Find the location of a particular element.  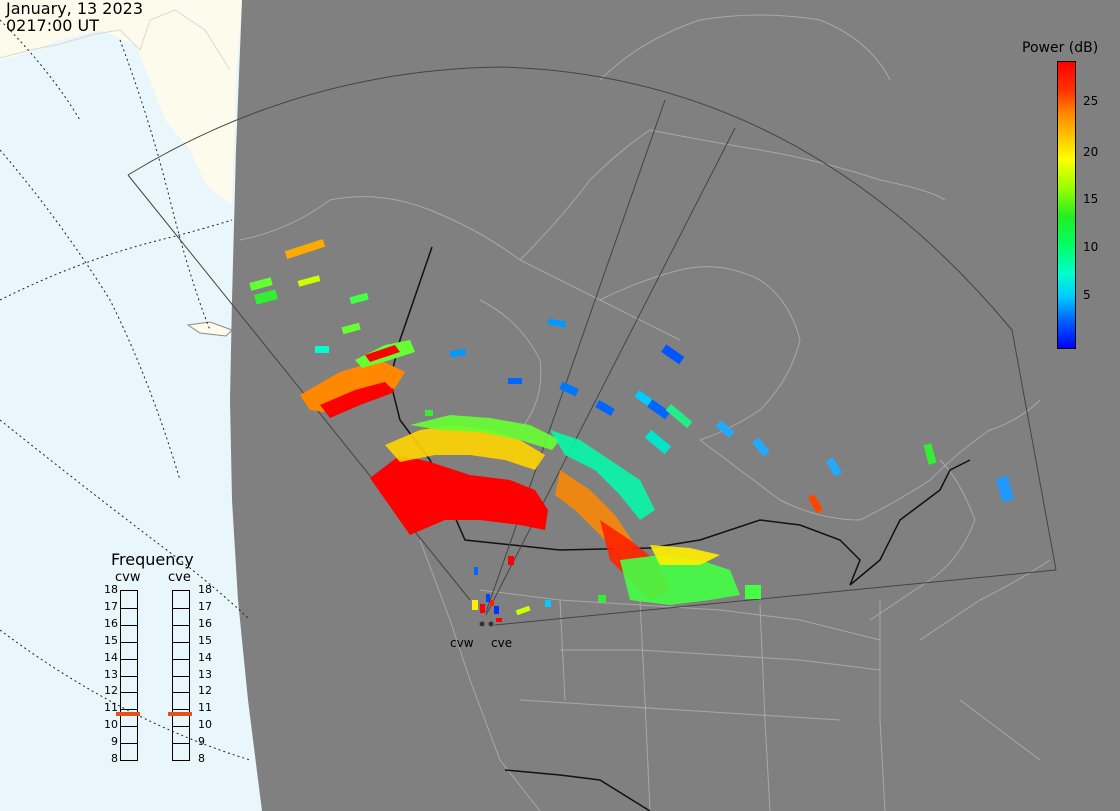

site-label-cvw: cvw is located at coordinates (462, 643).